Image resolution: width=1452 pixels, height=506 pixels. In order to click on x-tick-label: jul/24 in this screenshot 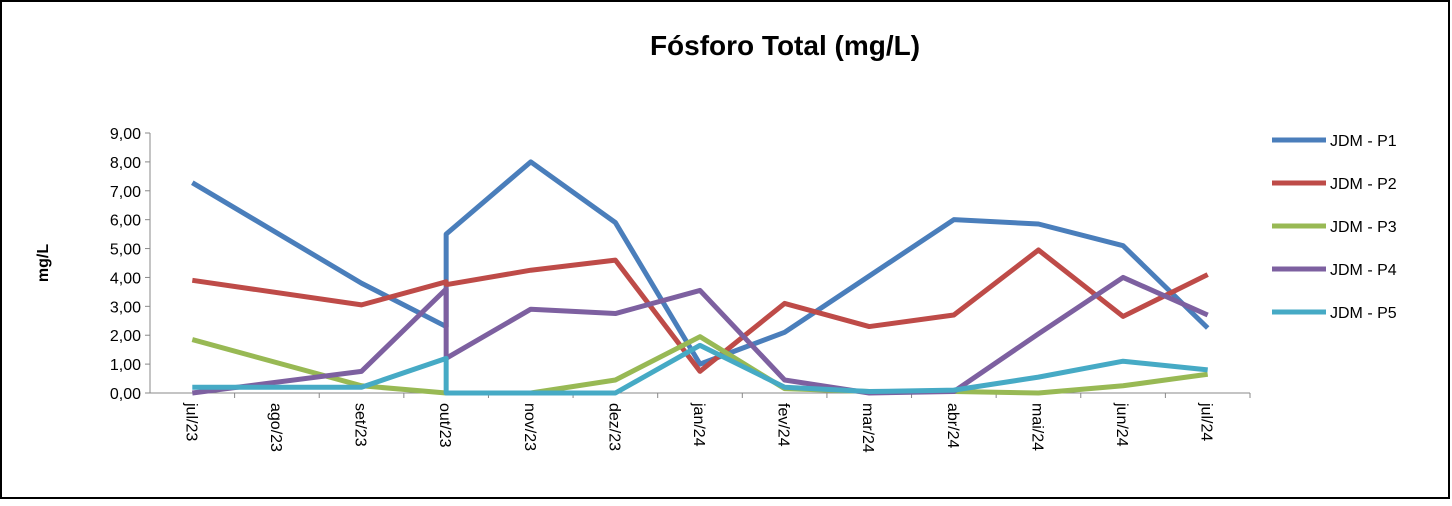, I will do `click(1206, 421)`.